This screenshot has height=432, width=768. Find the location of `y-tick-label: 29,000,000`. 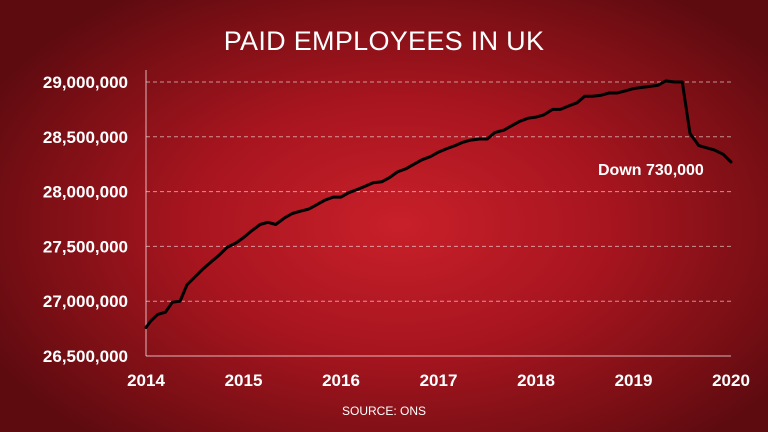

y-tick-label: 29,000,000 is located at coordinates (85, 82).